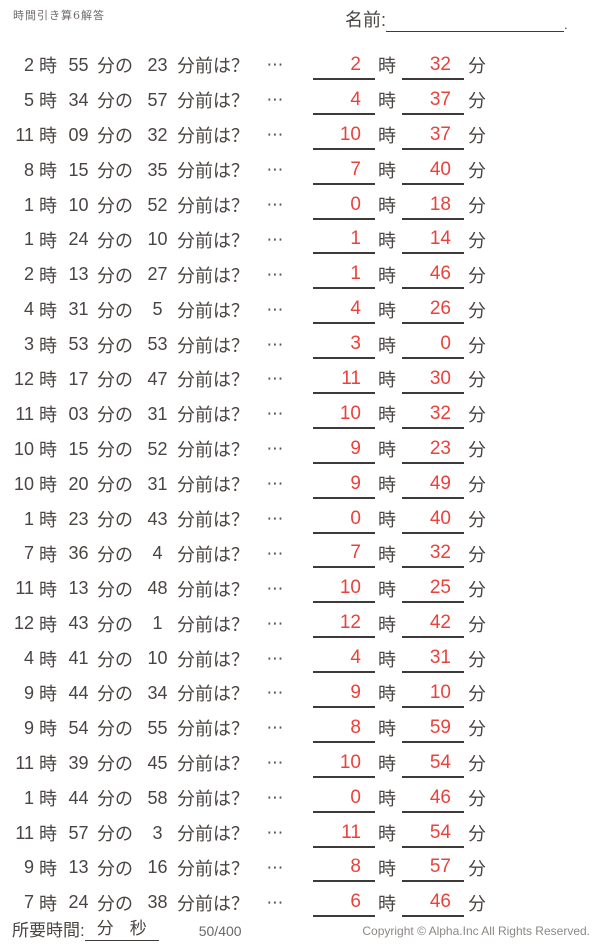 Image resolution: width=600 pixels, height=949 pixels. Describe the element at coordinates (344, 589) in the screenshot. I see `answer-hour-blank: 10` at that location.